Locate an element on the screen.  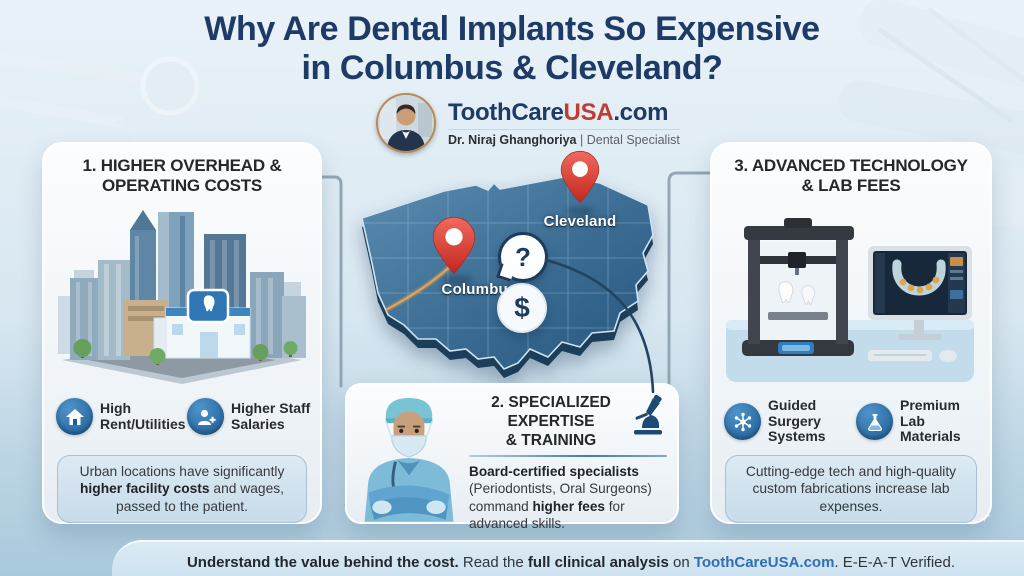
doctor-photo-illustration is located at coordinates (406, 123).